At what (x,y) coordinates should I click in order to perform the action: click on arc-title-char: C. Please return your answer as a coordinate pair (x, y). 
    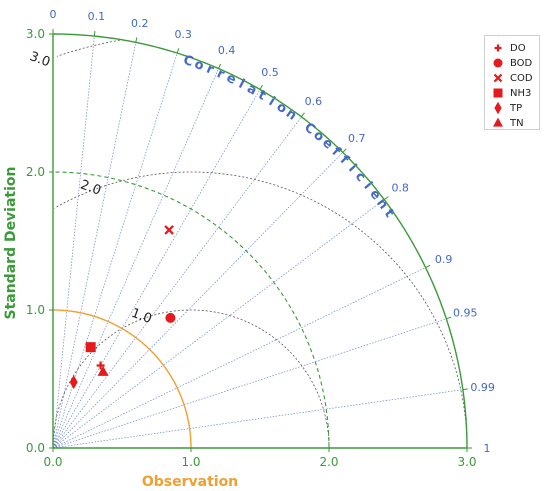
    Looking at the image, I should click on (188, 61).